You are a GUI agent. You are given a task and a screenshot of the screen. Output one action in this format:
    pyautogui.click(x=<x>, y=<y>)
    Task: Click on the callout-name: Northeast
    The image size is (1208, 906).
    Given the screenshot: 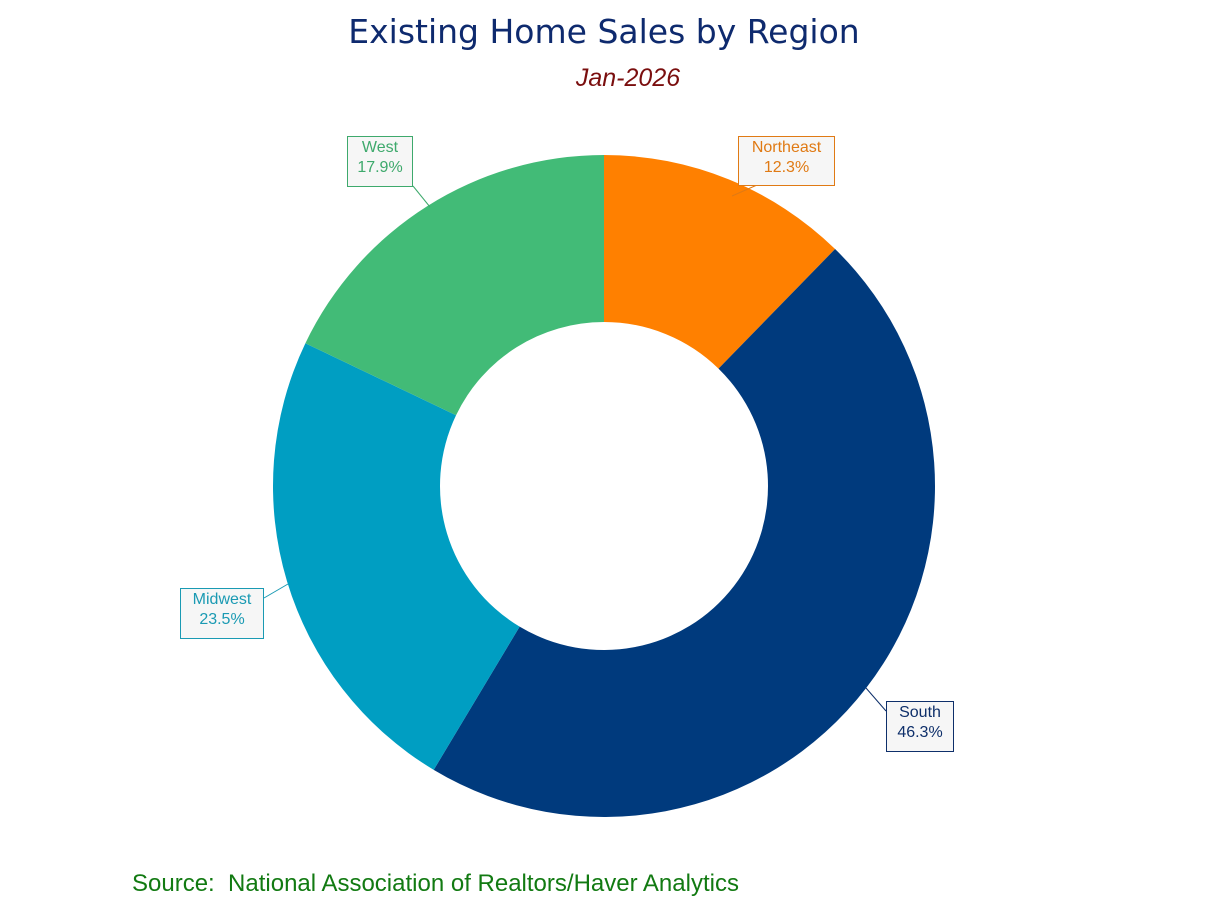 What is the action you would take?
    pyautogui.click(x=786, y=147)
    